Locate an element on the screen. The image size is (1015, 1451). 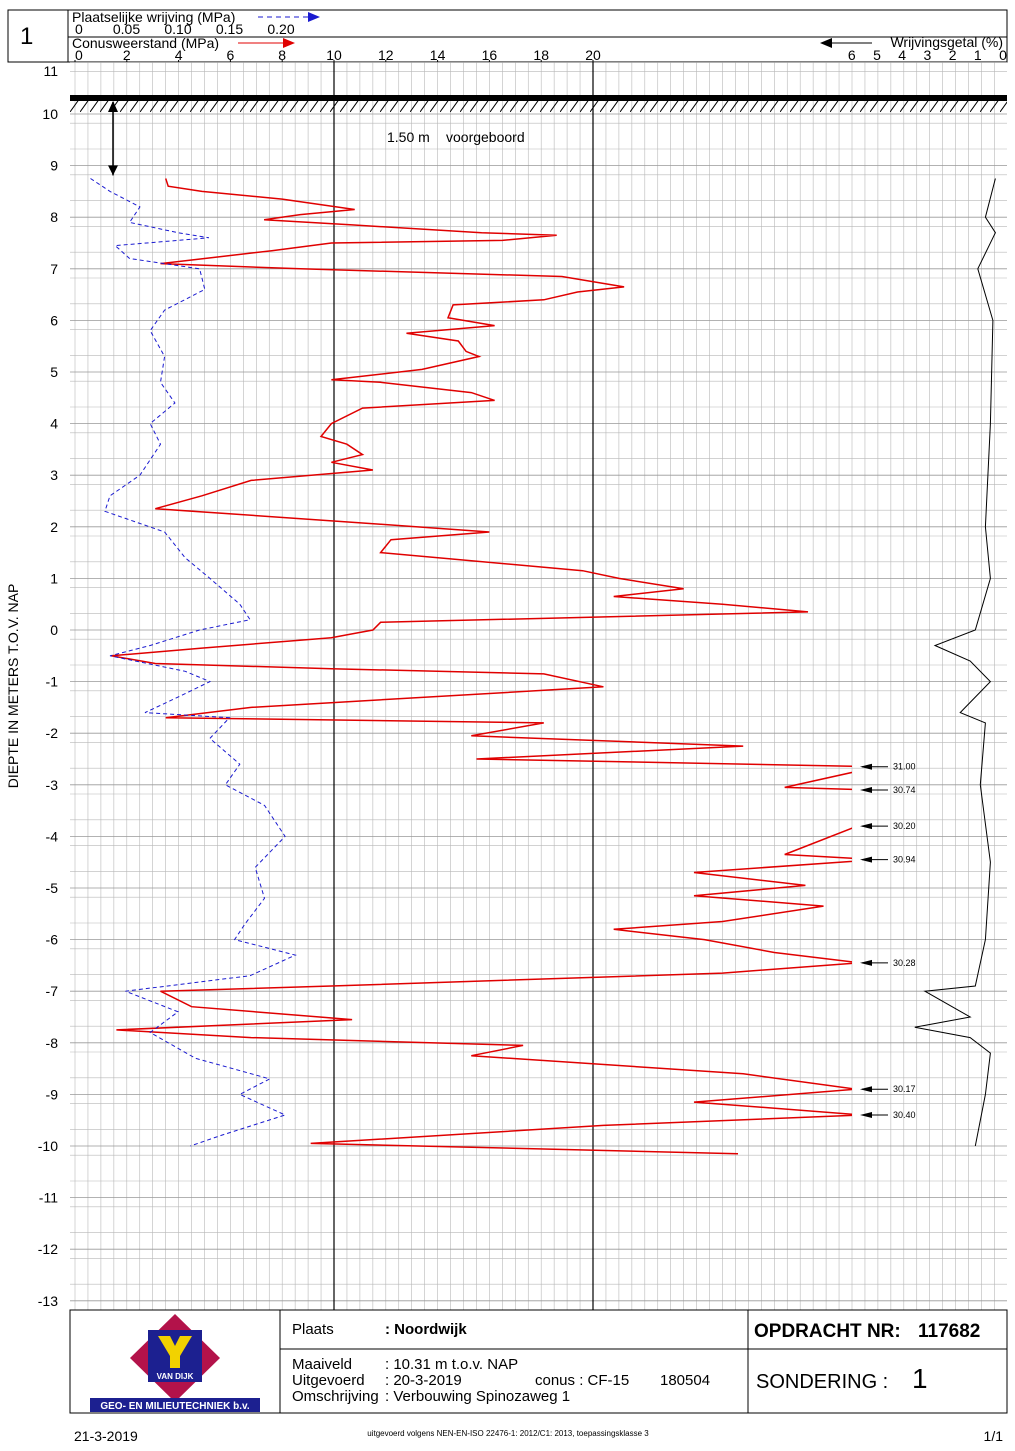
x-tick-label: 3 is located at coordinates (928, 55).